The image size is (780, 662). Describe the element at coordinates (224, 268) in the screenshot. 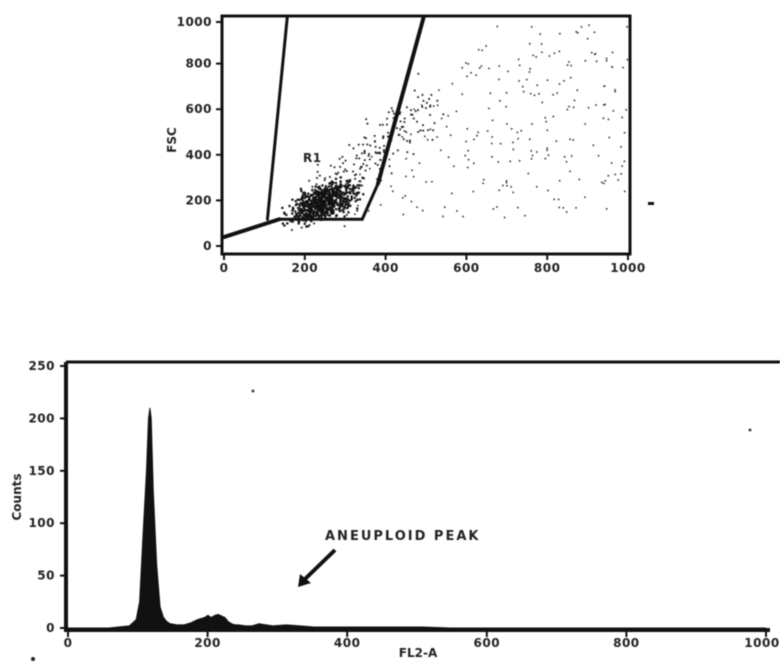

I see `scatter-x-tick-label: 0` at that location.